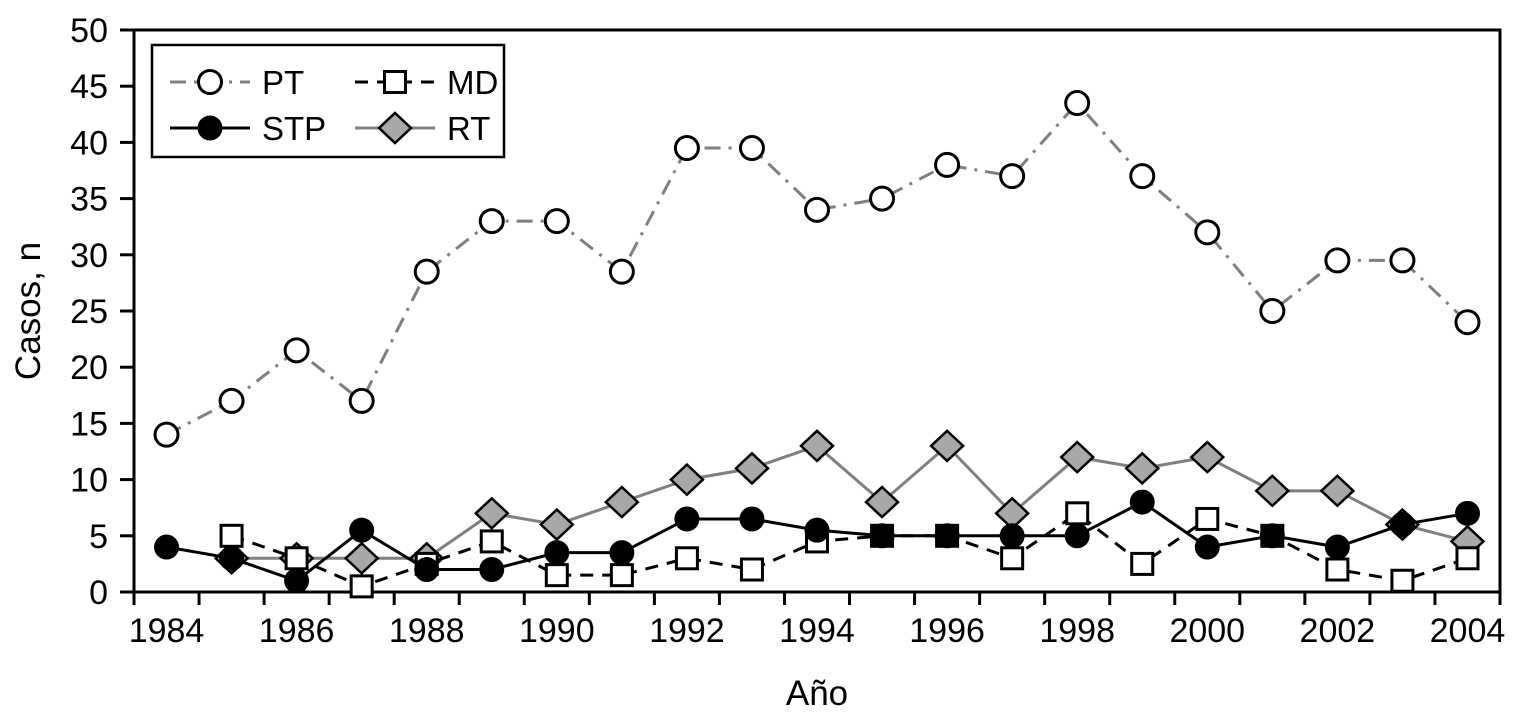 The image size is (1518, 721). Describe the element at coordinates (817, 693) in the screenshot. I see `x-axis-title: Año` at that location.